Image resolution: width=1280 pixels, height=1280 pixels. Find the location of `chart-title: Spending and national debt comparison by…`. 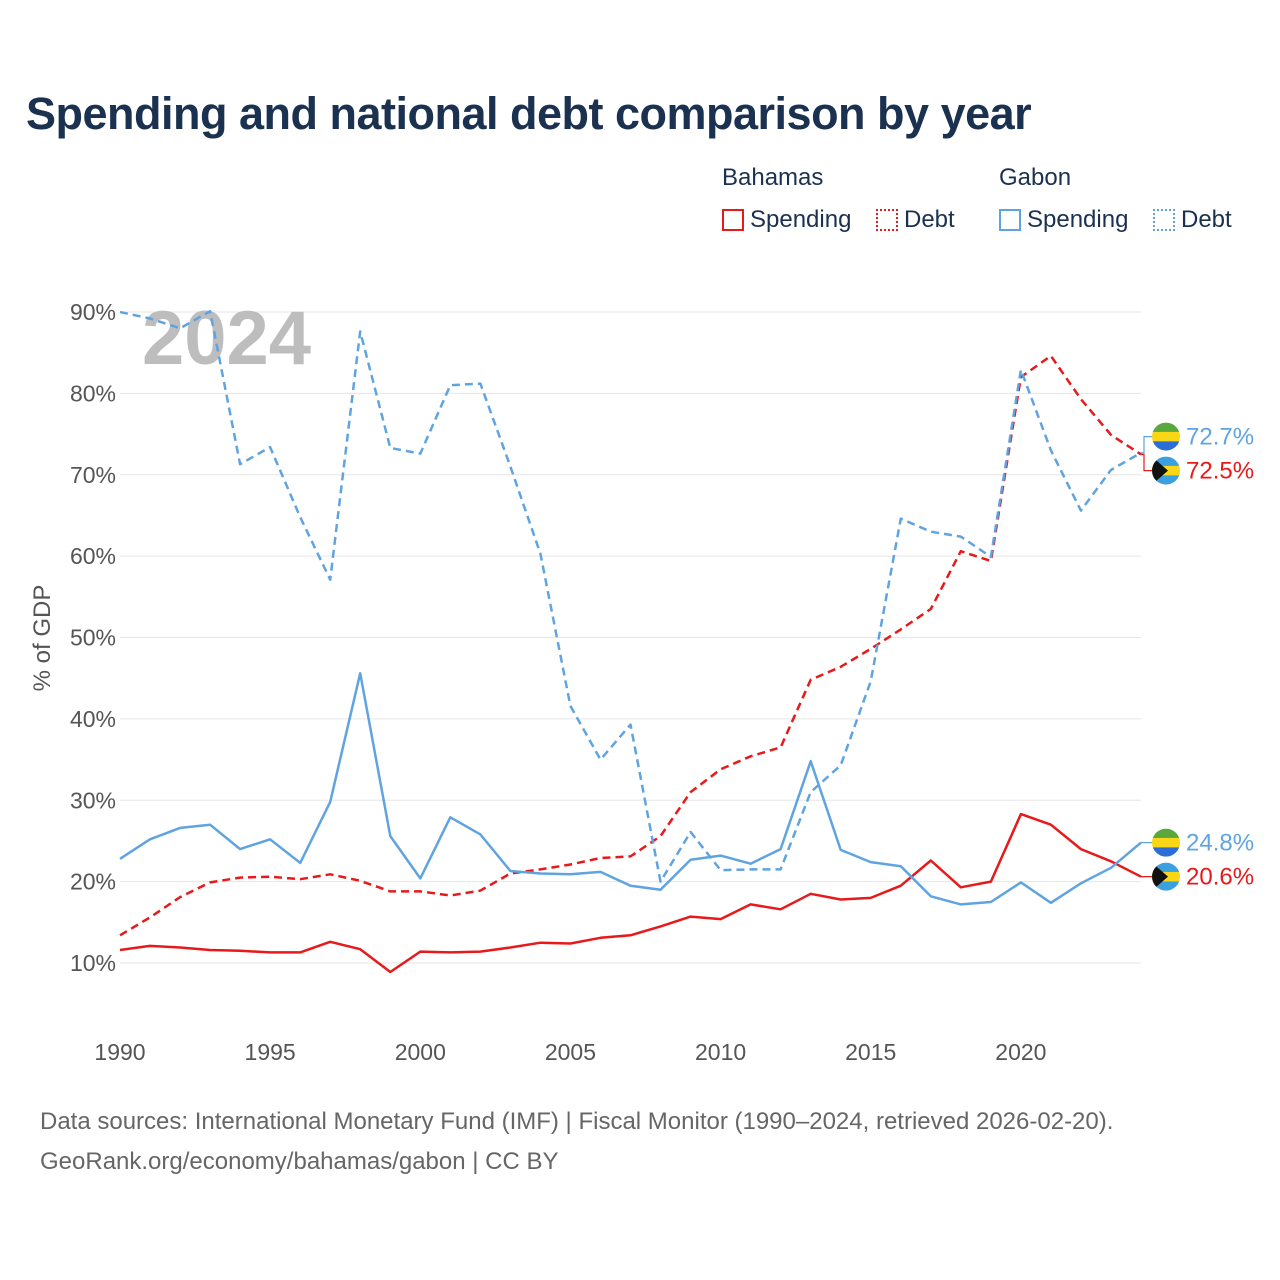

chart-title: Spending and national debt comparison by… is located at coordinates (529, 113).